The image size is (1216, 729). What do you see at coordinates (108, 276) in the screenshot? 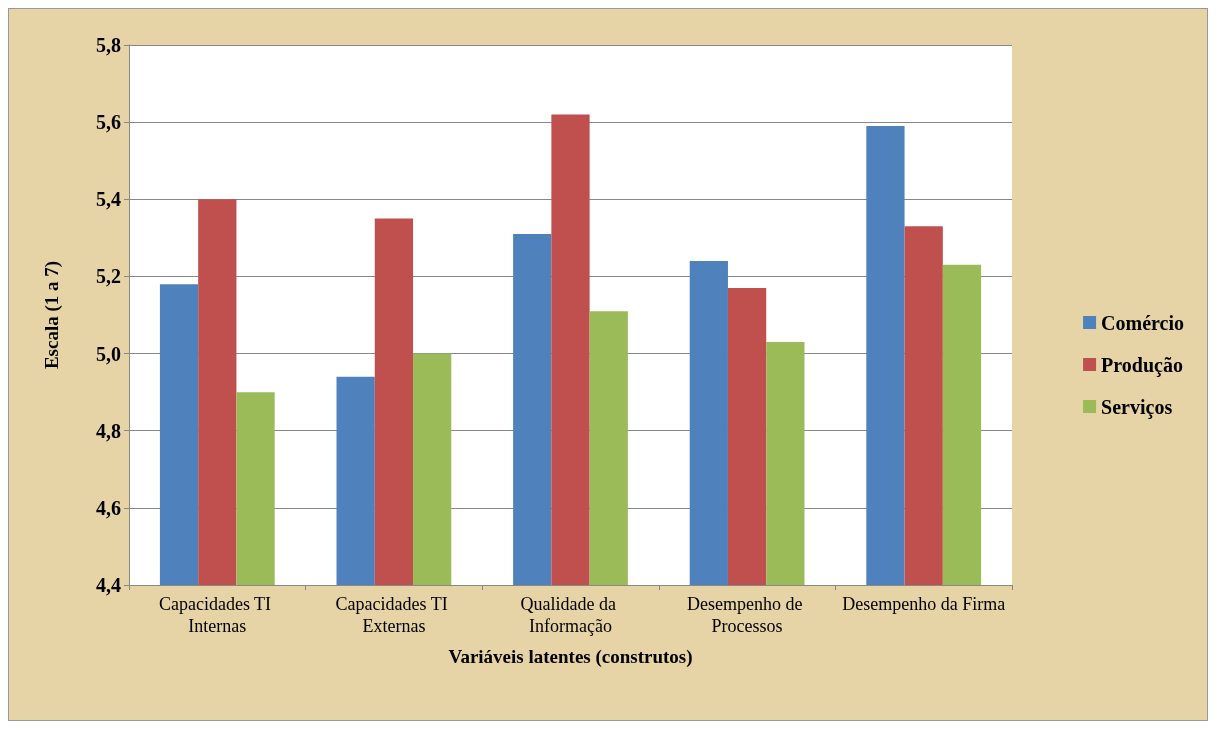
I see `y-tick-label: 5,2` at bounding box center [108, 276].